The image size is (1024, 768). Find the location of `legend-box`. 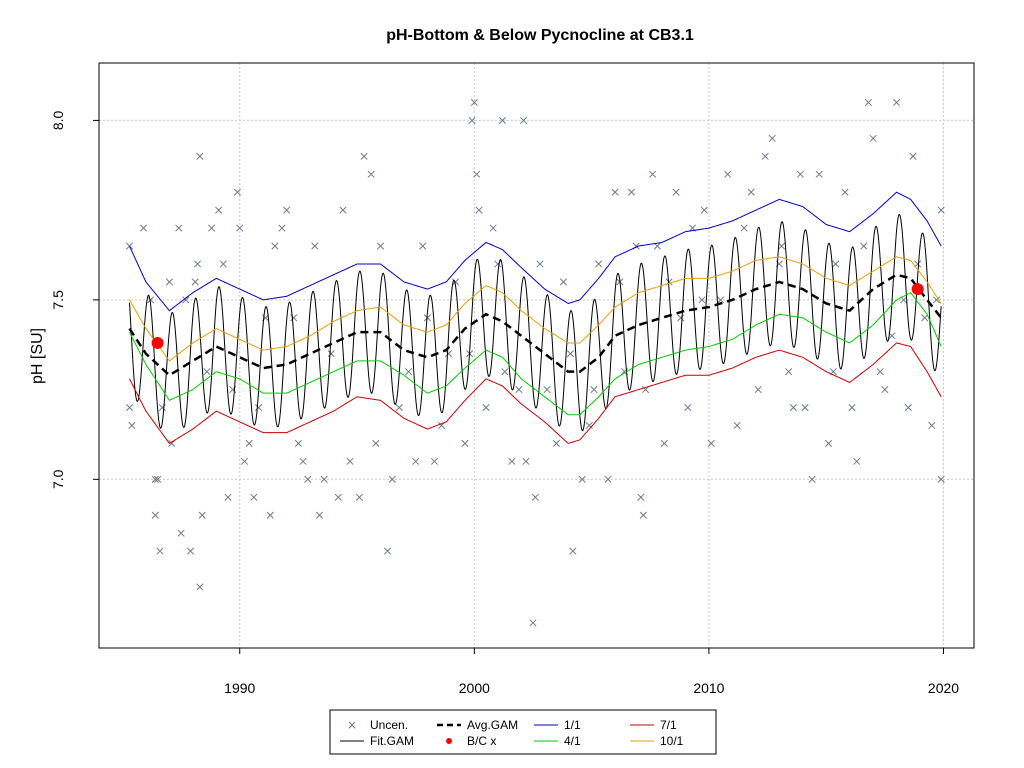

legend-box is located at coordinates (523, 732).